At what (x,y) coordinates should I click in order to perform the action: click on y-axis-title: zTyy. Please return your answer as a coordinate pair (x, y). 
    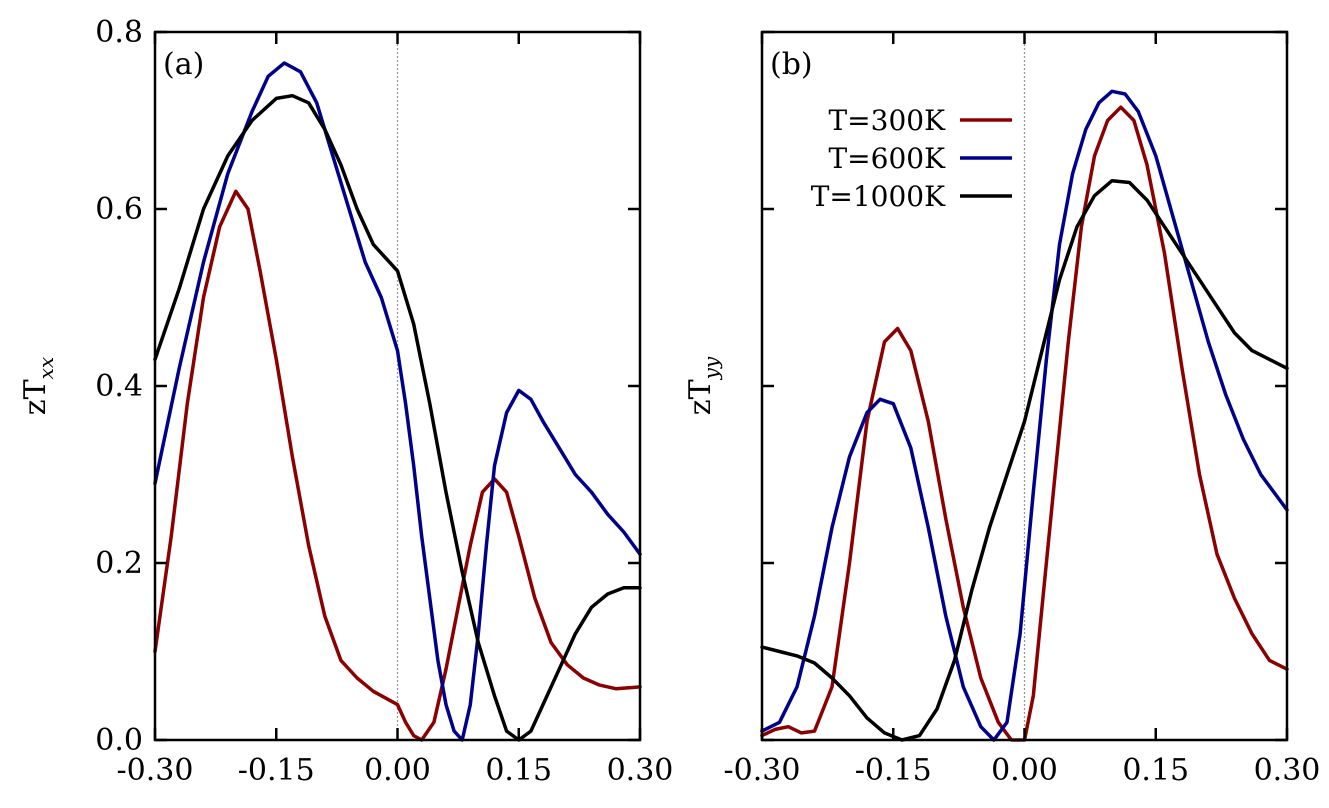
    Looking at the image, I should click on (703, 385).